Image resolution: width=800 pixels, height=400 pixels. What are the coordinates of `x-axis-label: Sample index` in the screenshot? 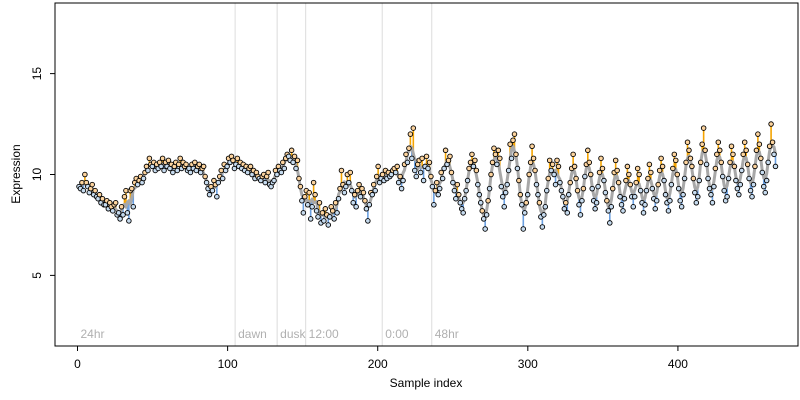 It's located at (426, 383).